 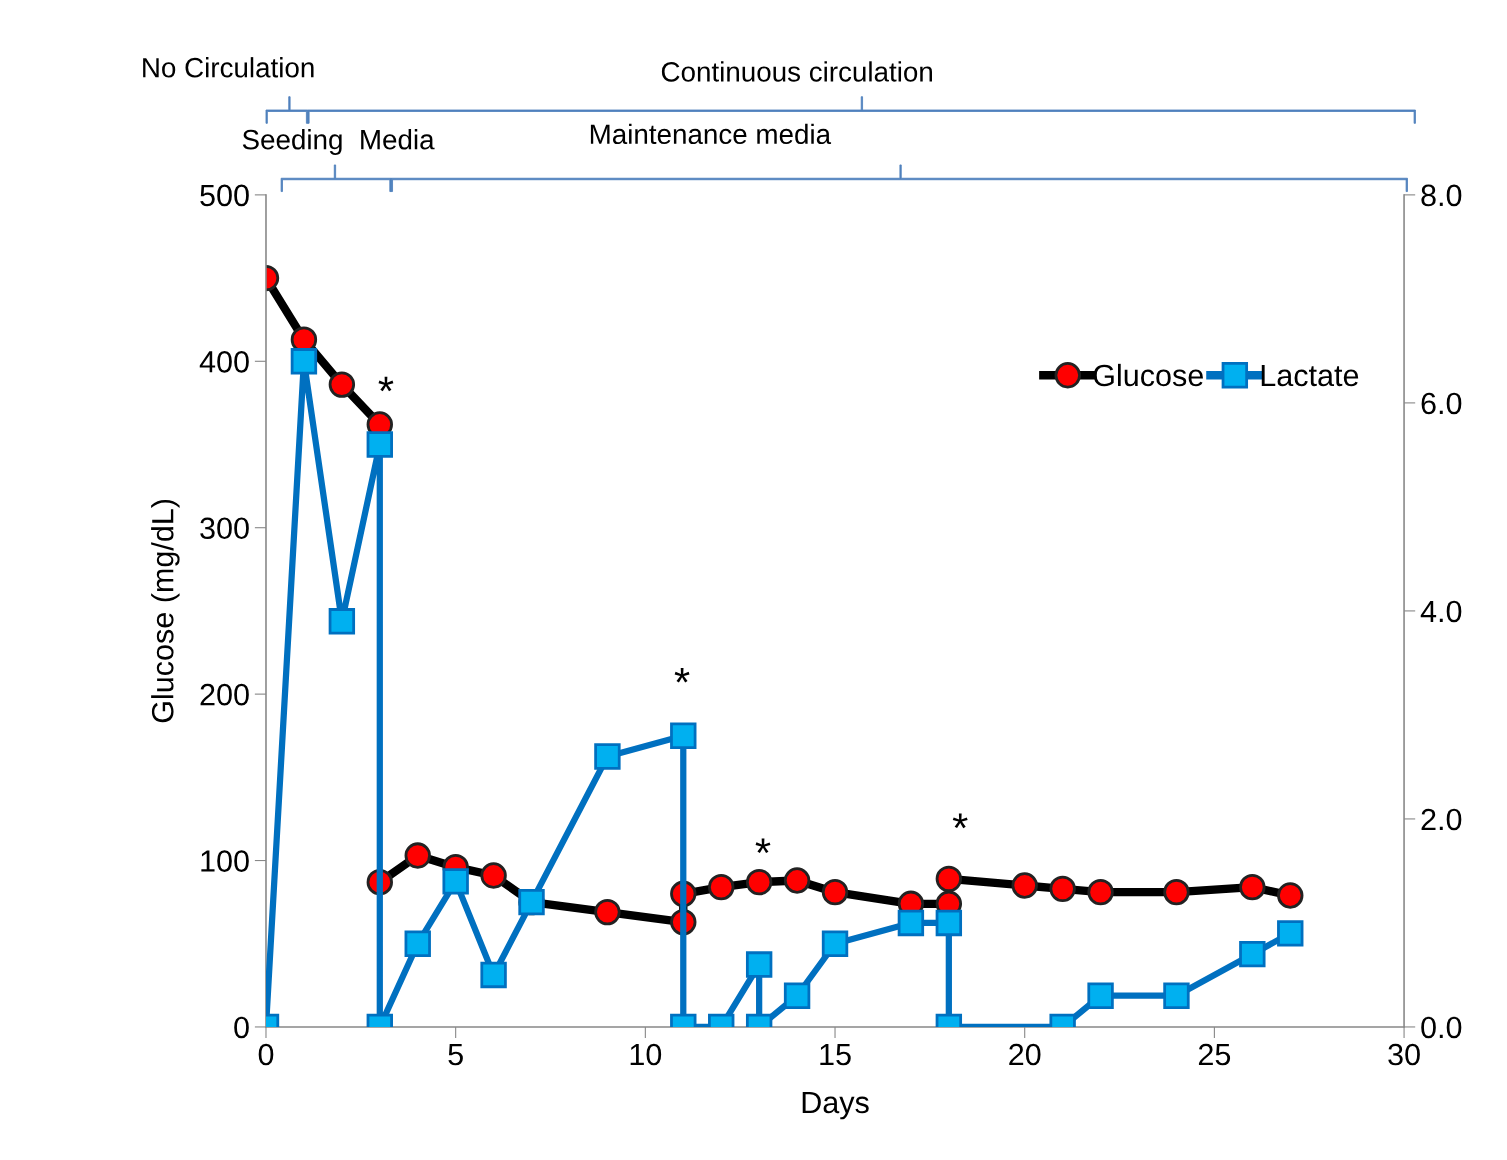 I want to click on x-tick-label: 15, so click(x=835, y=1055).